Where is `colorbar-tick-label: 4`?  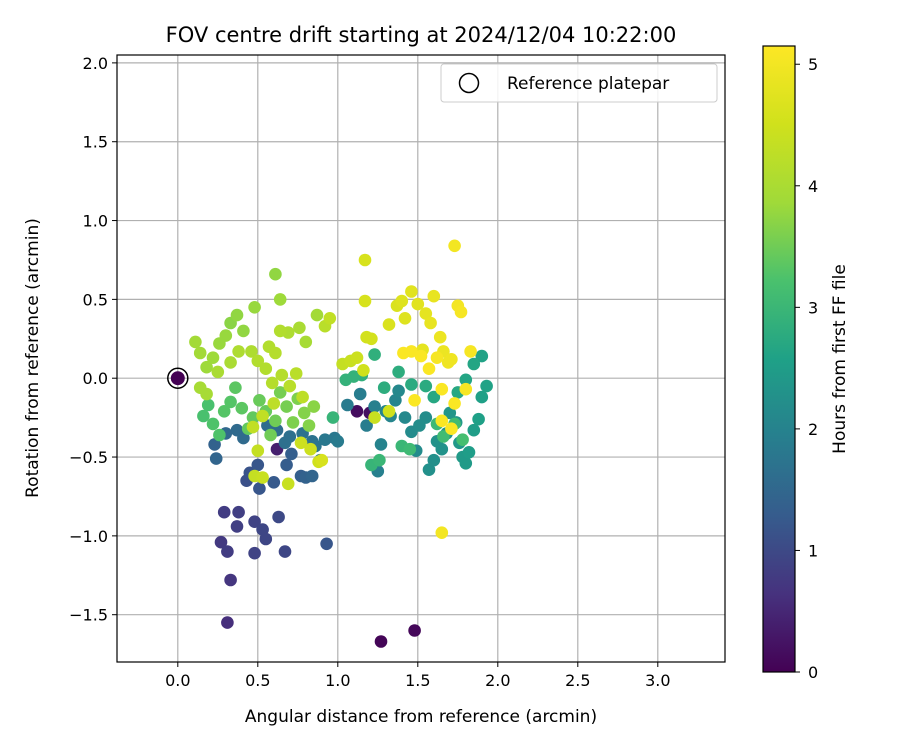 colorbar-tick-label: 4 is located at coordinates (813, 186).